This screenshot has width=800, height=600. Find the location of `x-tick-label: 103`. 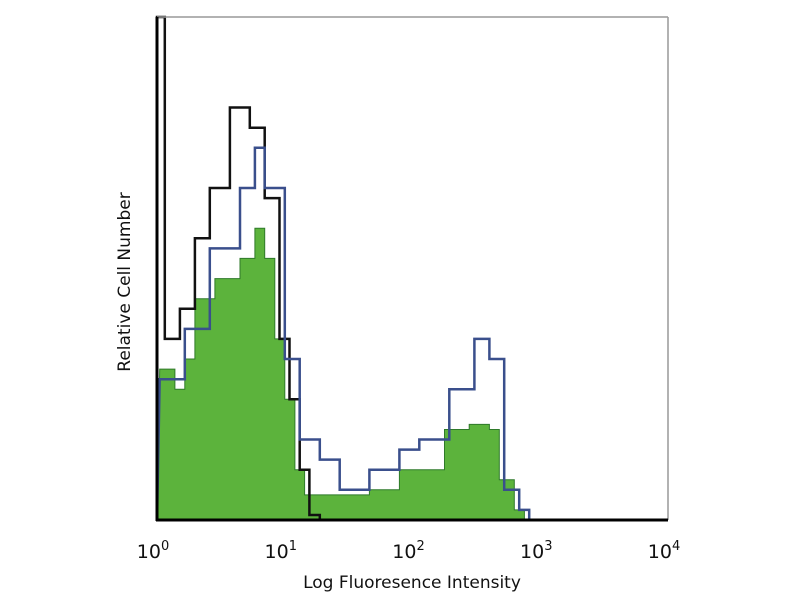

x-tick-label: 103 is located at coordinates (536, 551).